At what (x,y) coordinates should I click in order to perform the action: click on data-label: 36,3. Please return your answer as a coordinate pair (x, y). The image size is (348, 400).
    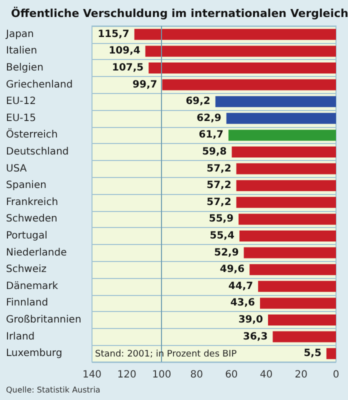
    Looking at the image, I should click on (255, 336).